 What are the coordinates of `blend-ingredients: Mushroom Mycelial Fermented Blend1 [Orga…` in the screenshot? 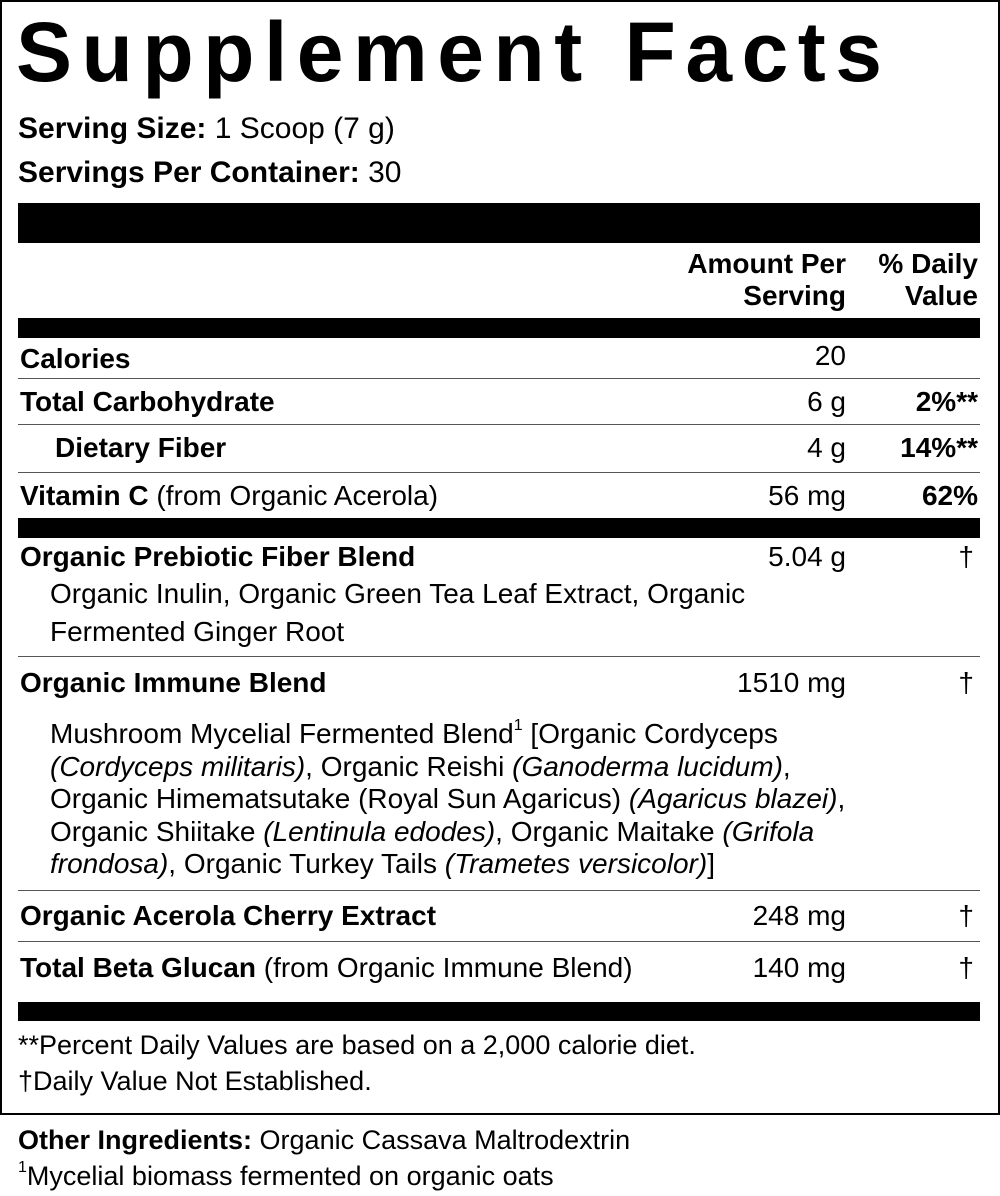 It's located at (448, 798).